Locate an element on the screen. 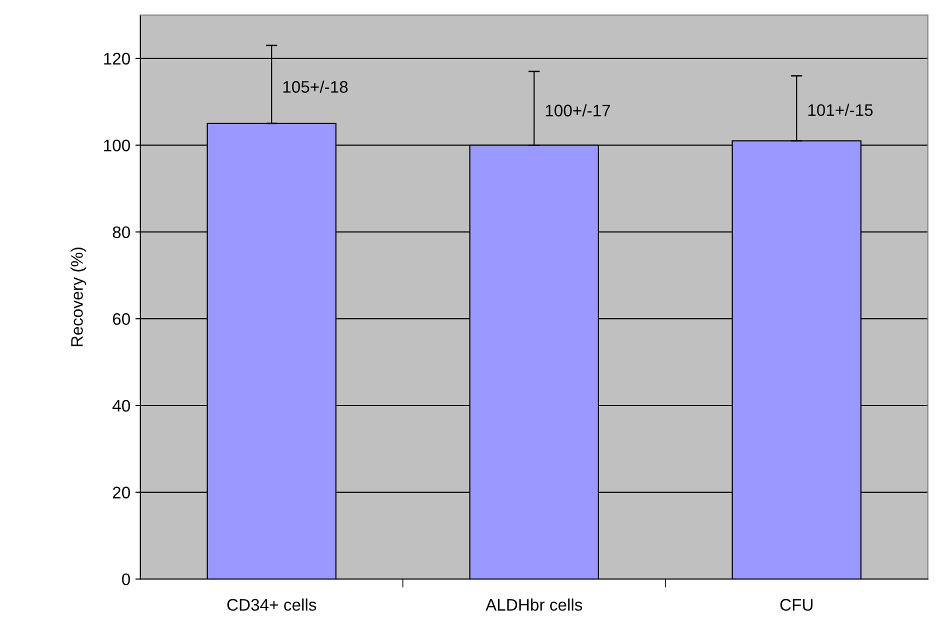 The image size is (942, 626). y-tick-label: 120 is located at coordinates (117, 58).